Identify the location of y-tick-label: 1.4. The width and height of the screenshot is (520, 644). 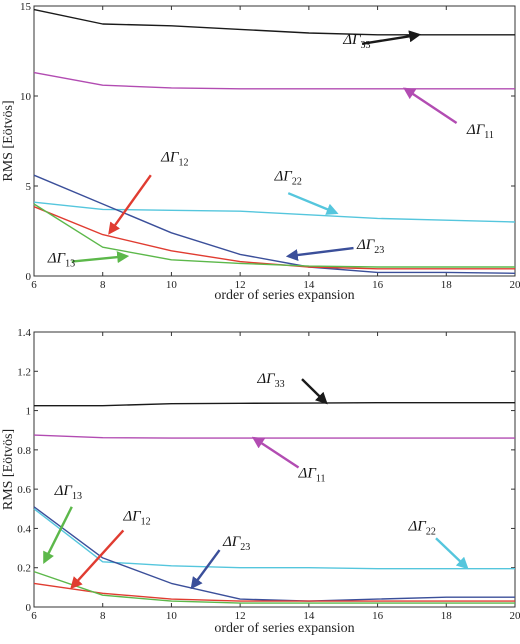
(24, 333).